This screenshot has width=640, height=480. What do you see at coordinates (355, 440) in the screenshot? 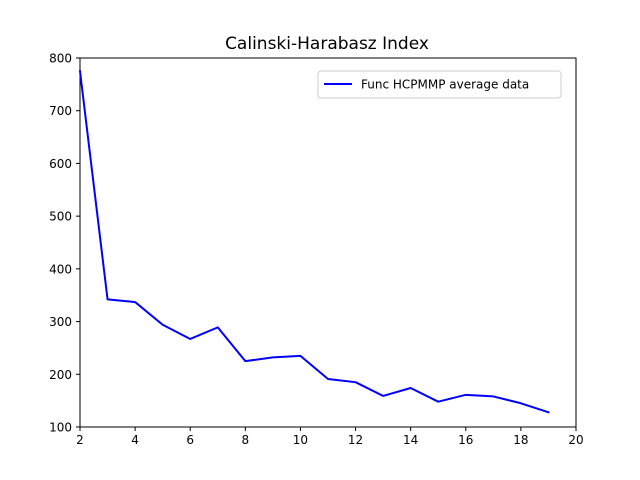
I see `x-tick-label: 12` at bounding box center [355, 440].